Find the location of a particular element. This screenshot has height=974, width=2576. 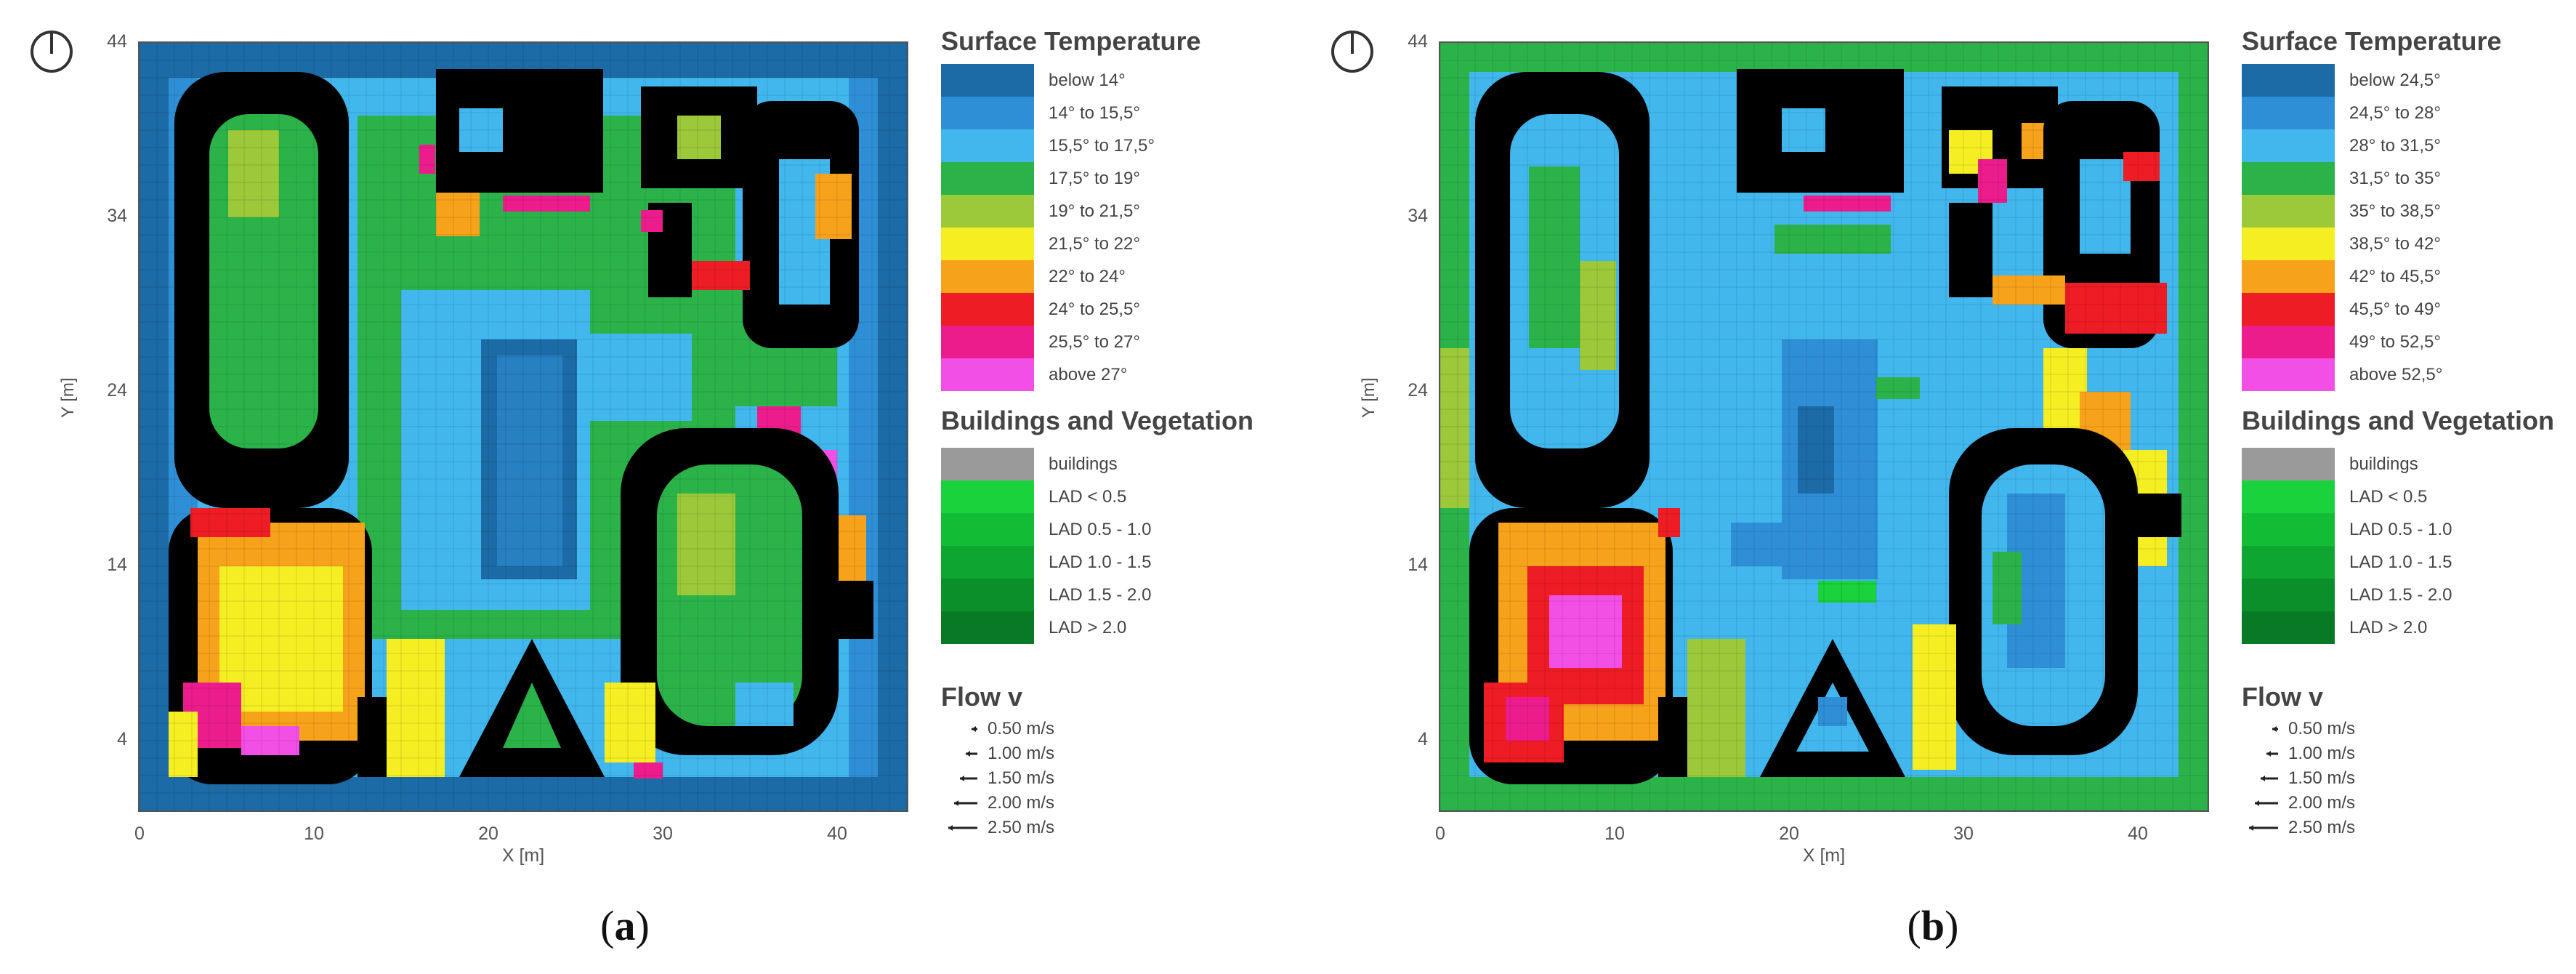

temperature-class: 31,5° to 35° is located at coordinates (2409, 179).